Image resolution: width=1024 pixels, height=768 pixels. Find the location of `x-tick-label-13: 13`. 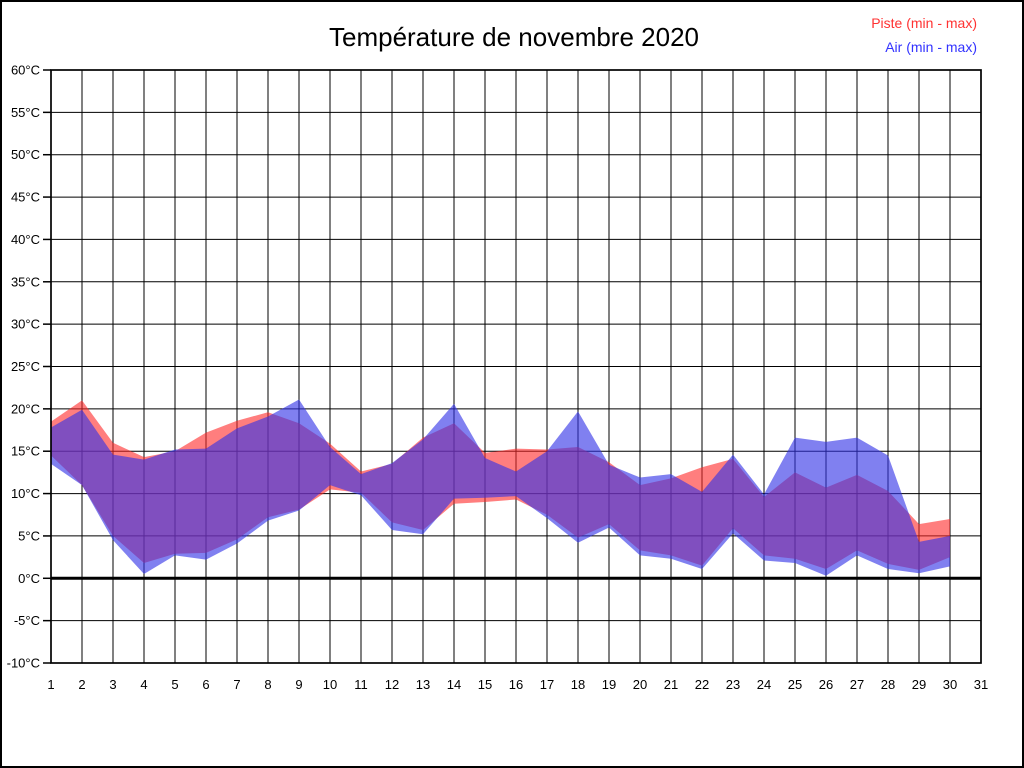

x-tick-label-13: 13 is located at coordinates (423, 684).